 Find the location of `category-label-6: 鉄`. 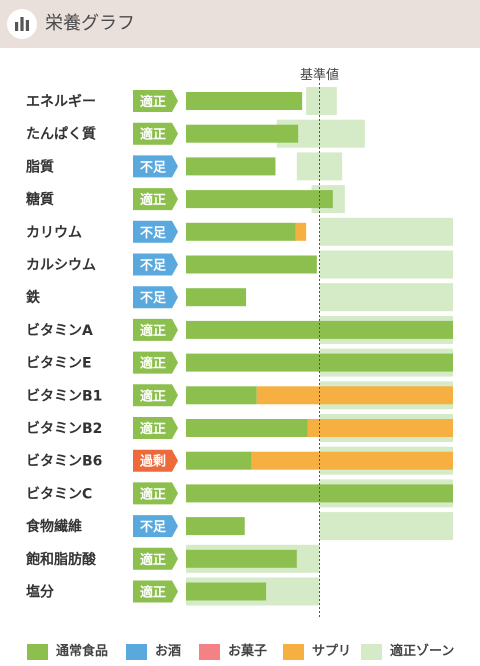

category-label-6: 鉄 is located at coordinates (33, 297).